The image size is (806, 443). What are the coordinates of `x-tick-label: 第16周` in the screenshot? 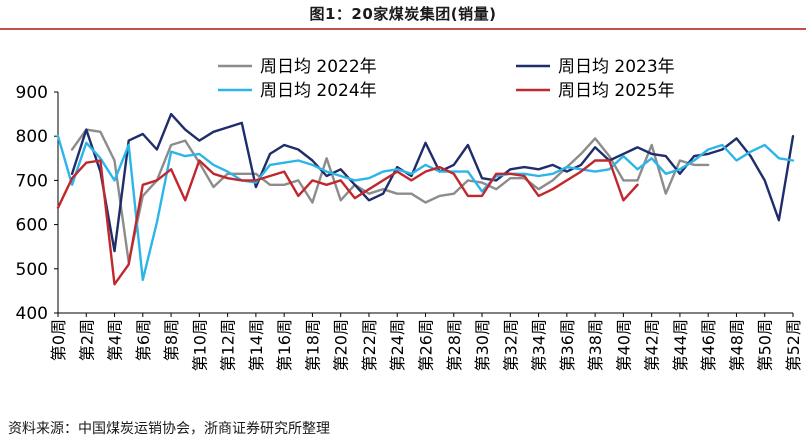 It's located at (284, 345).